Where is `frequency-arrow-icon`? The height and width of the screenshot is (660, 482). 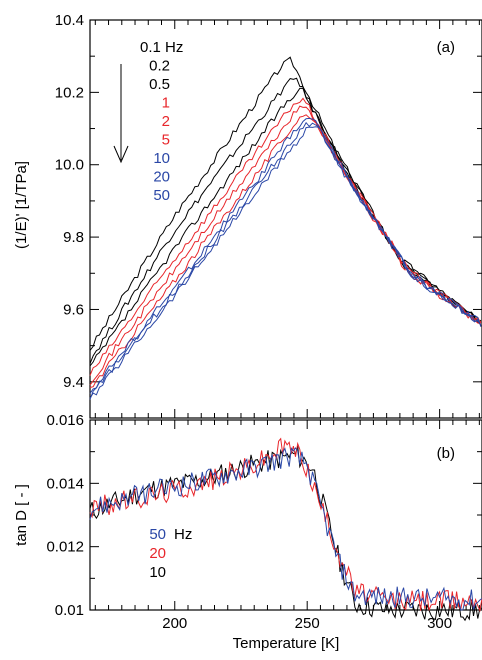
frequency-arrow-icon is located at coordinates (121, 114).